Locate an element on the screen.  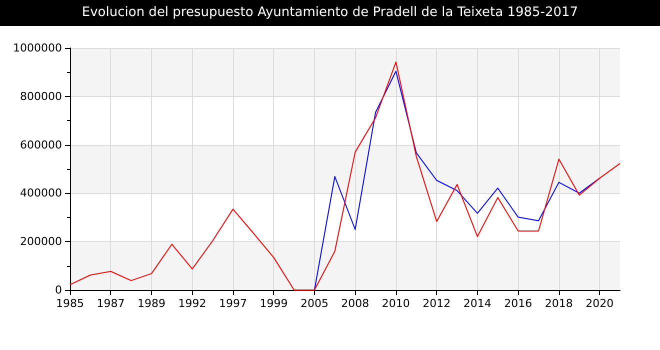
x-tick-label: 1999 is located at coordinates (274, 303).